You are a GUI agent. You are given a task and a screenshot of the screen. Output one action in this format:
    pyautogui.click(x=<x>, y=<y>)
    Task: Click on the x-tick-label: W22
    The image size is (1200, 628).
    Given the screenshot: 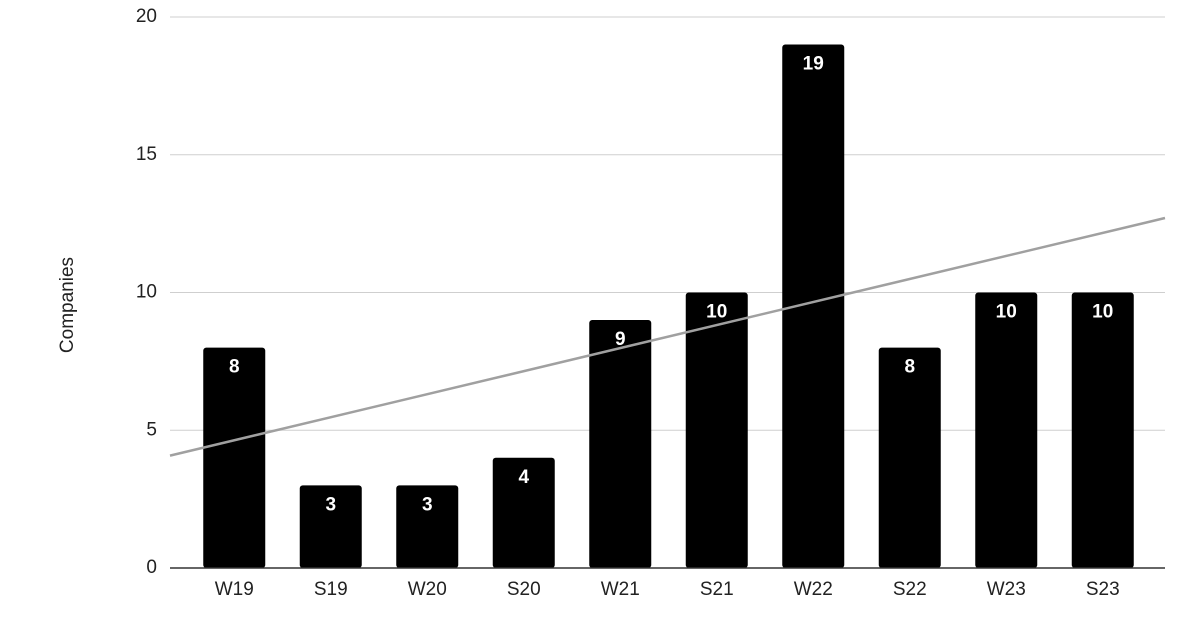 What is the action you would take?
    pyautogui.click(x=813, y=589)
    